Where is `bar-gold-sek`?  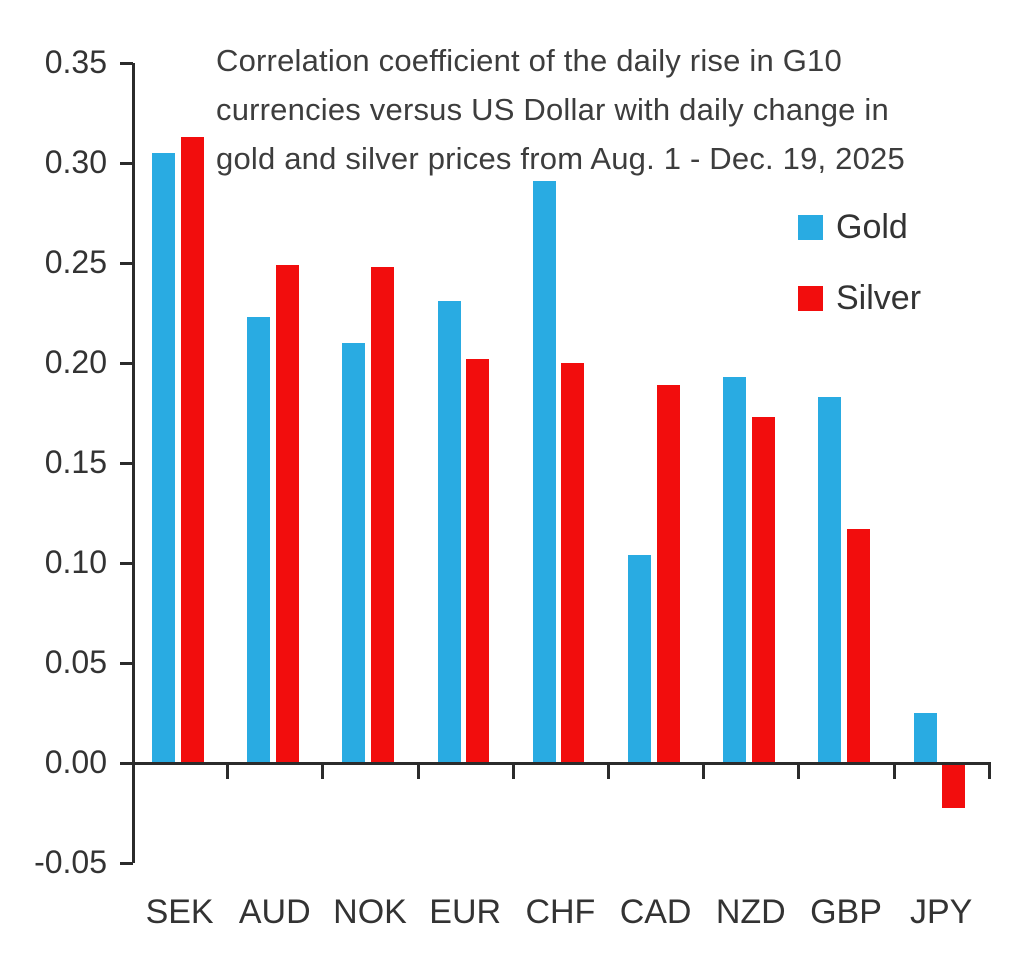
bar-gold-sek is located at coordinates (163, 458).